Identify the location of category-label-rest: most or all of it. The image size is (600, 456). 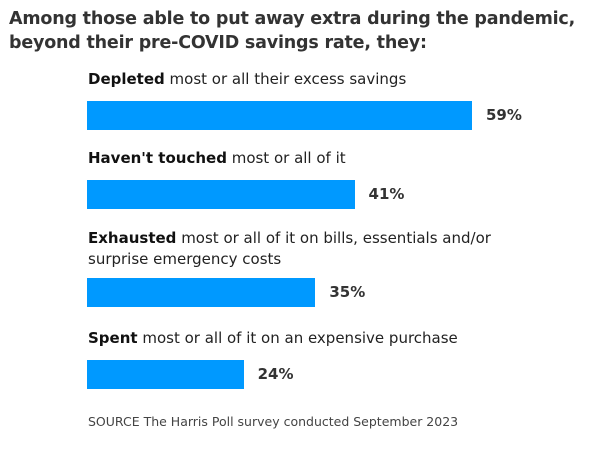
(286, 158).